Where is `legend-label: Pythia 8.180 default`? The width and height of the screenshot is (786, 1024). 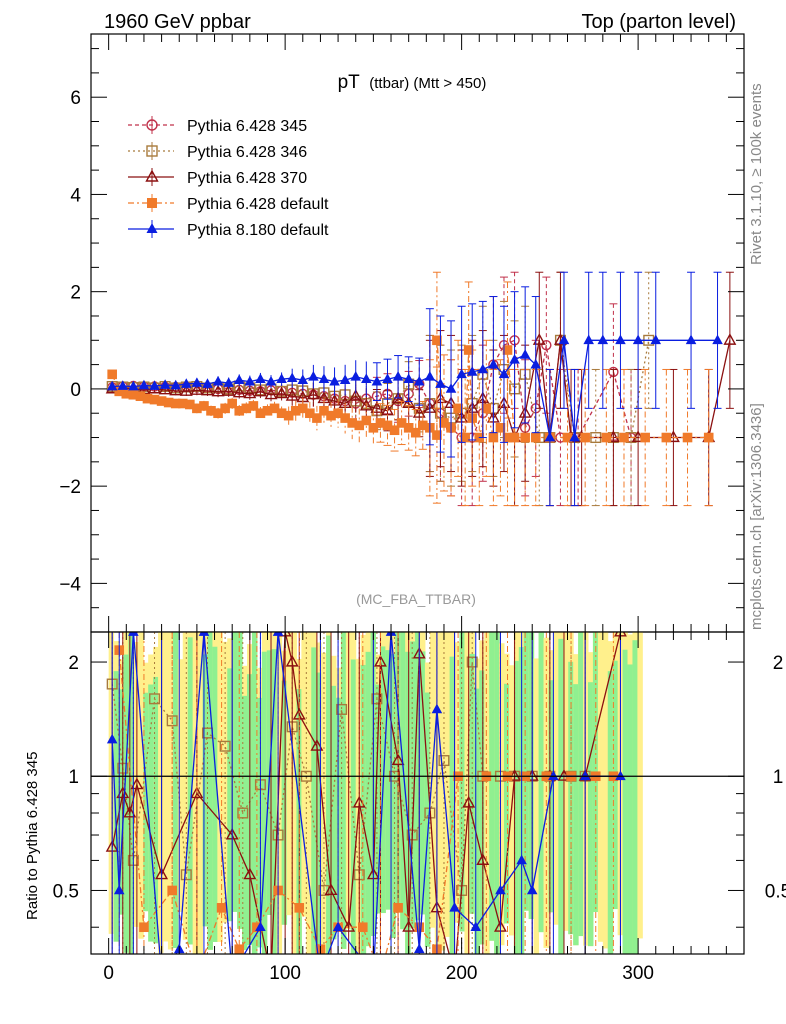 legend-label: Pythia 8.180 default is located at coordinates (258, 230).